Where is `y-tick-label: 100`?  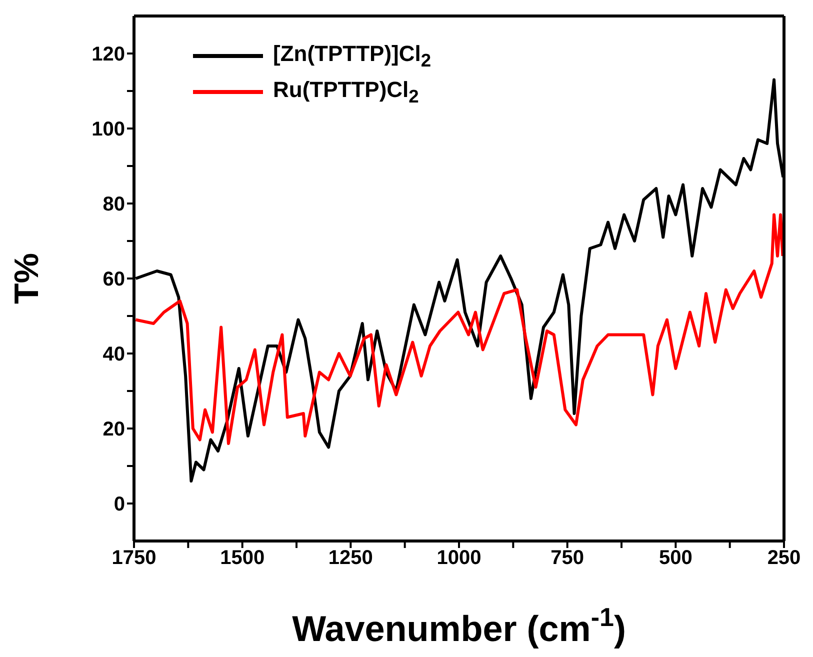
y-tick-label: 100 is located at coordinates (108, 129).